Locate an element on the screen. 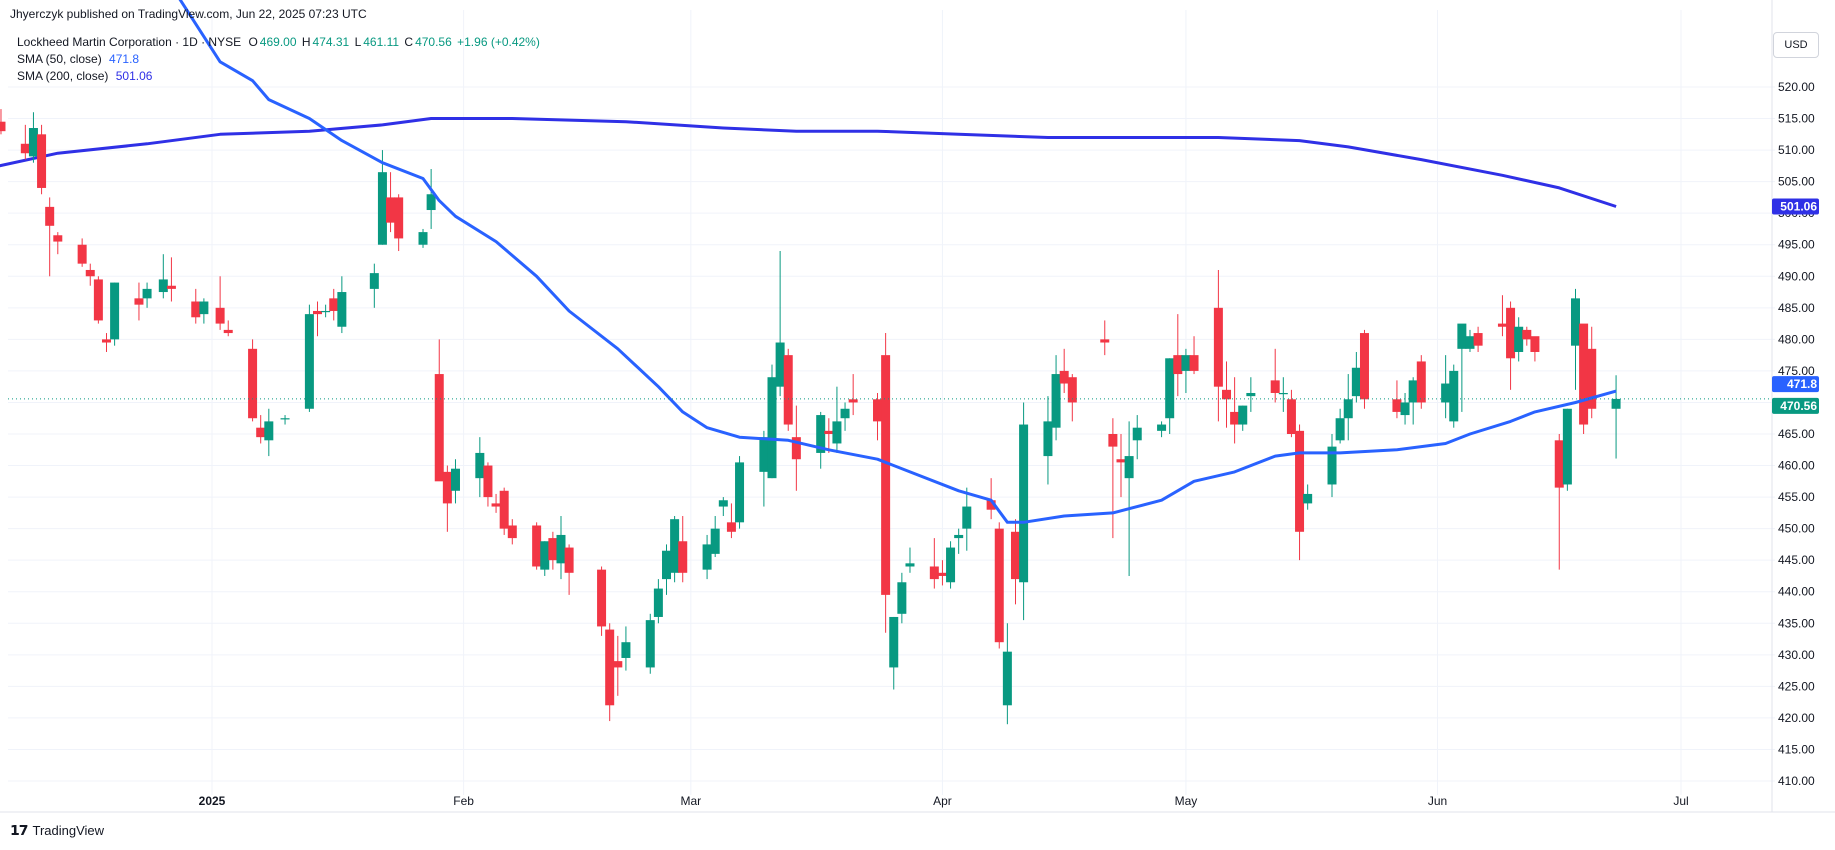 This screenshot has height=850, width=1835. close-label: C is located at coordinates (409, 42).